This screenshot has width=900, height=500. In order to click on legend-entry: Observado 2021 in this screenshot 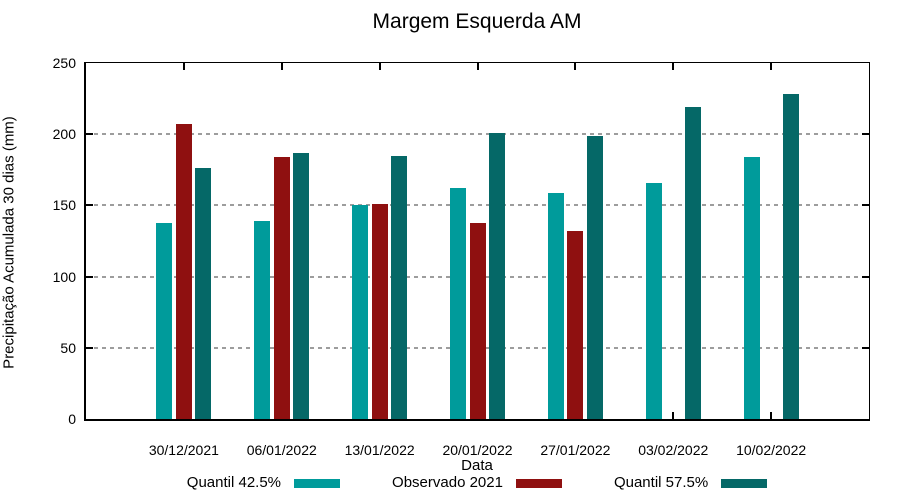, I will do `click(477, 483)`.